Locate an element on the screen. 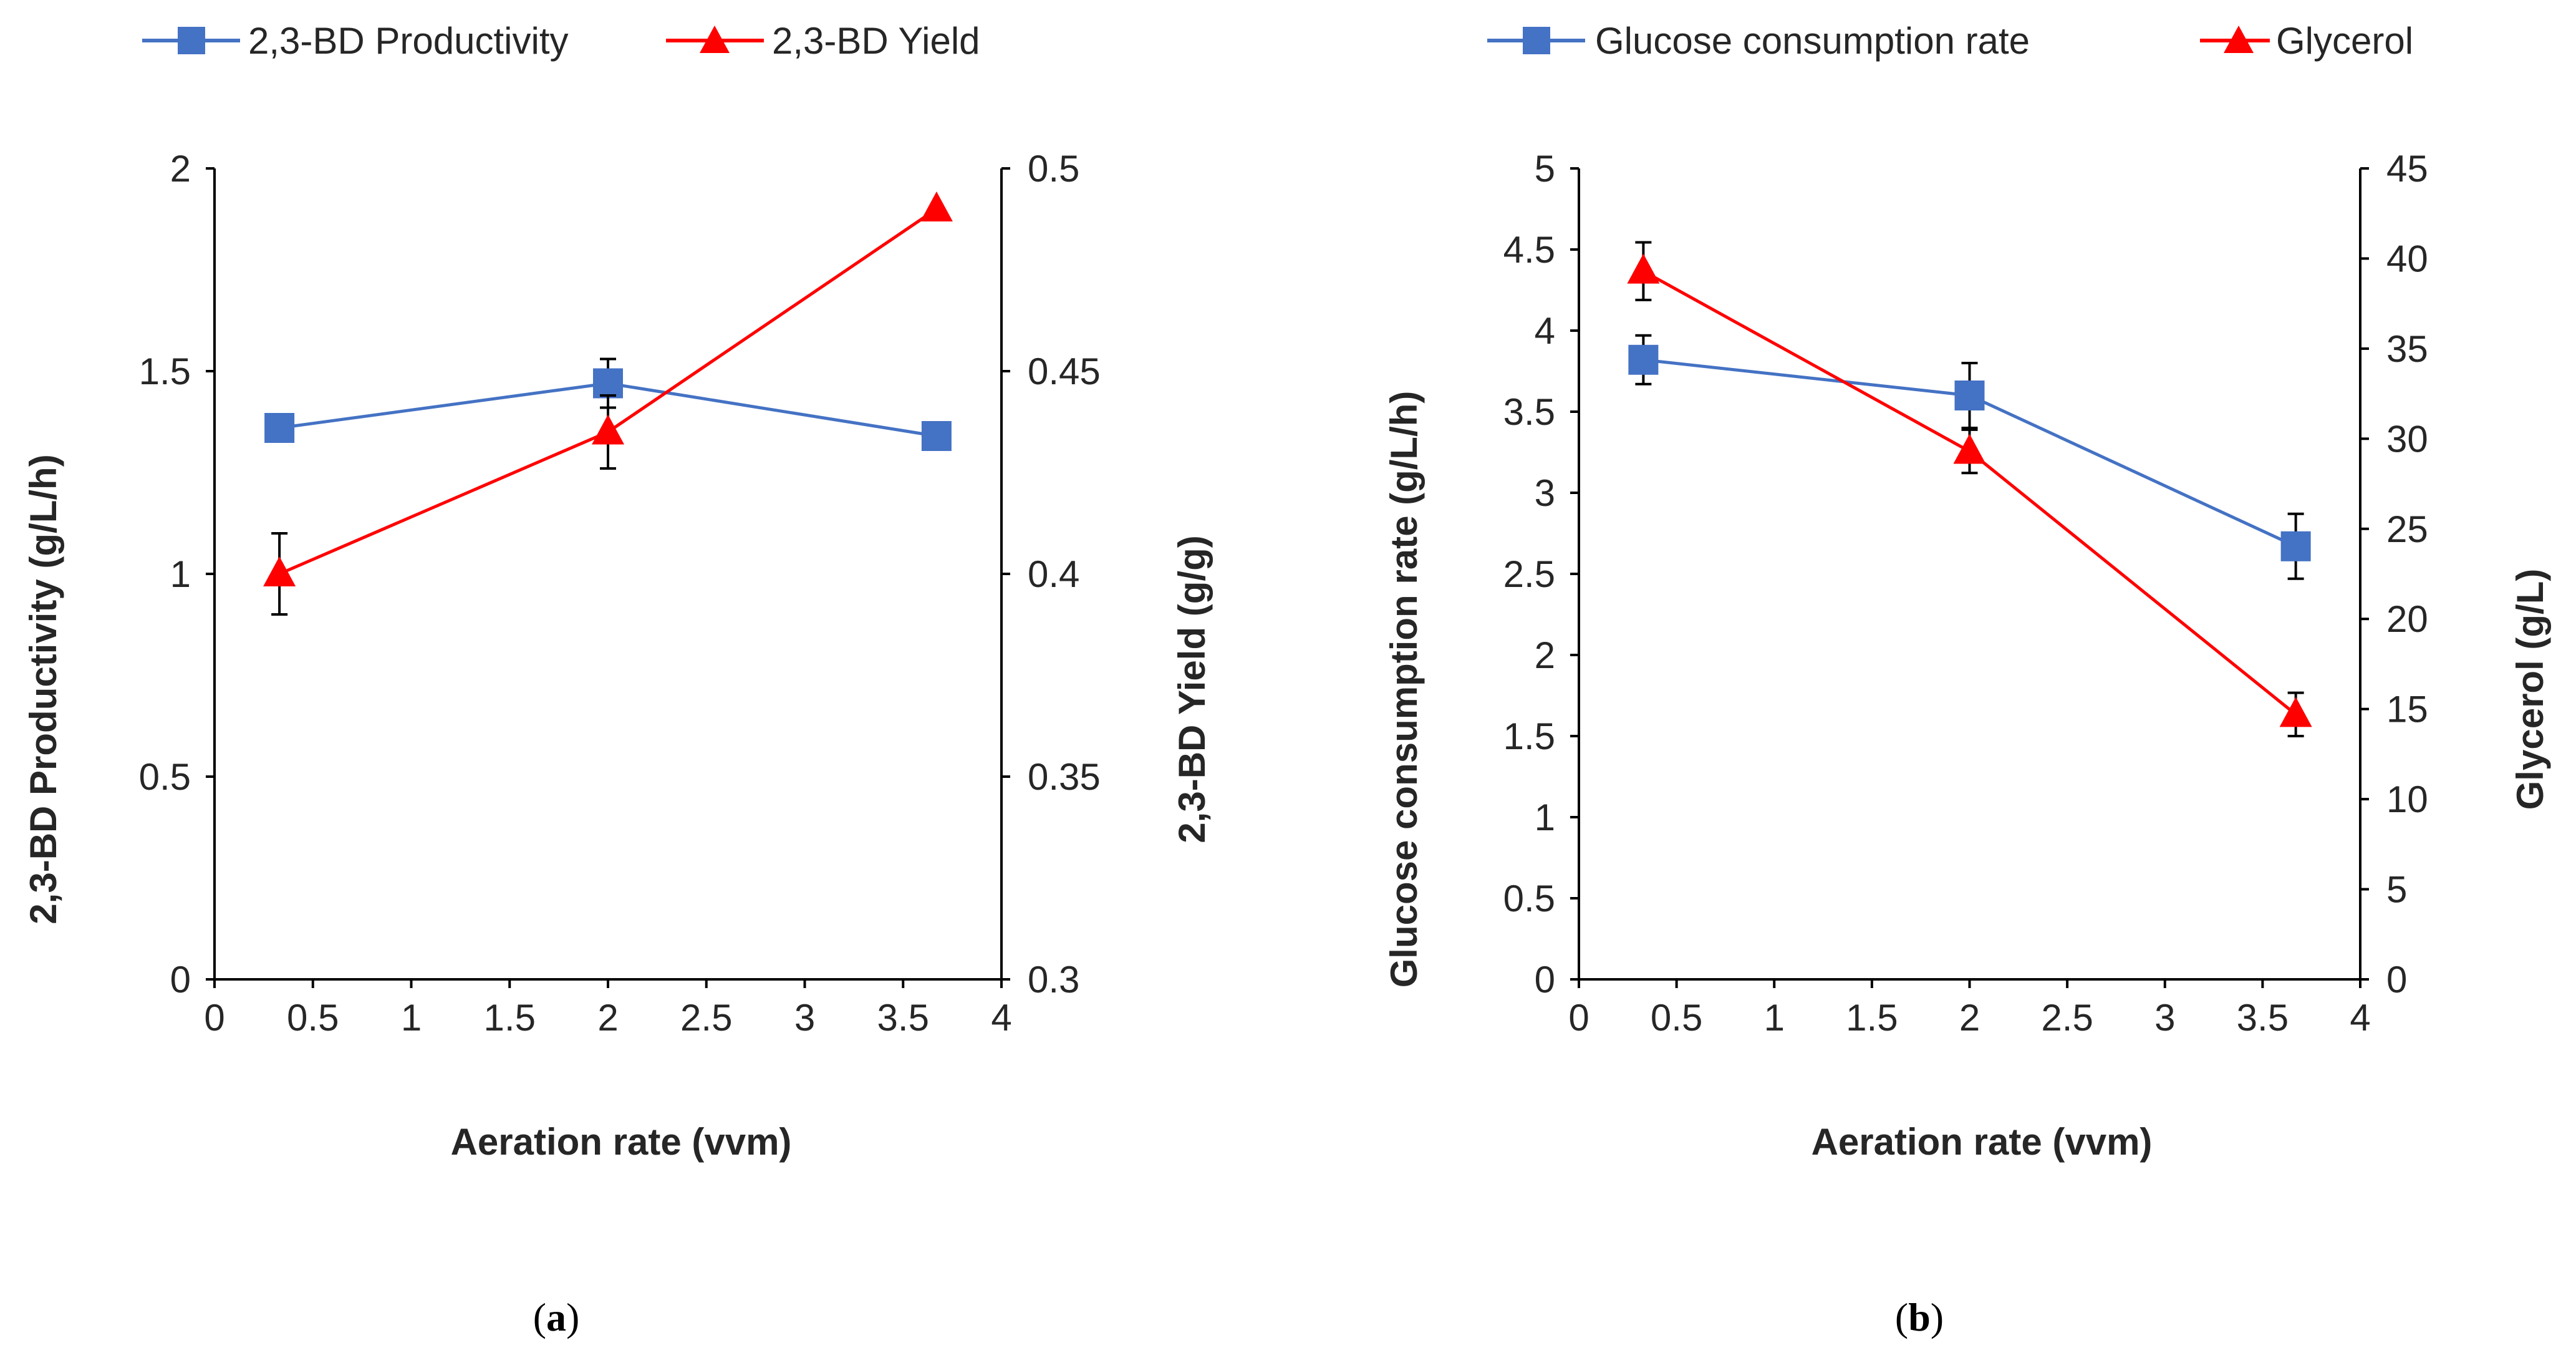 This screenshot has height=1353, width=2576. y2-axis-title-b: Glycerol (g/L) is located at coordinates (2530, 689).